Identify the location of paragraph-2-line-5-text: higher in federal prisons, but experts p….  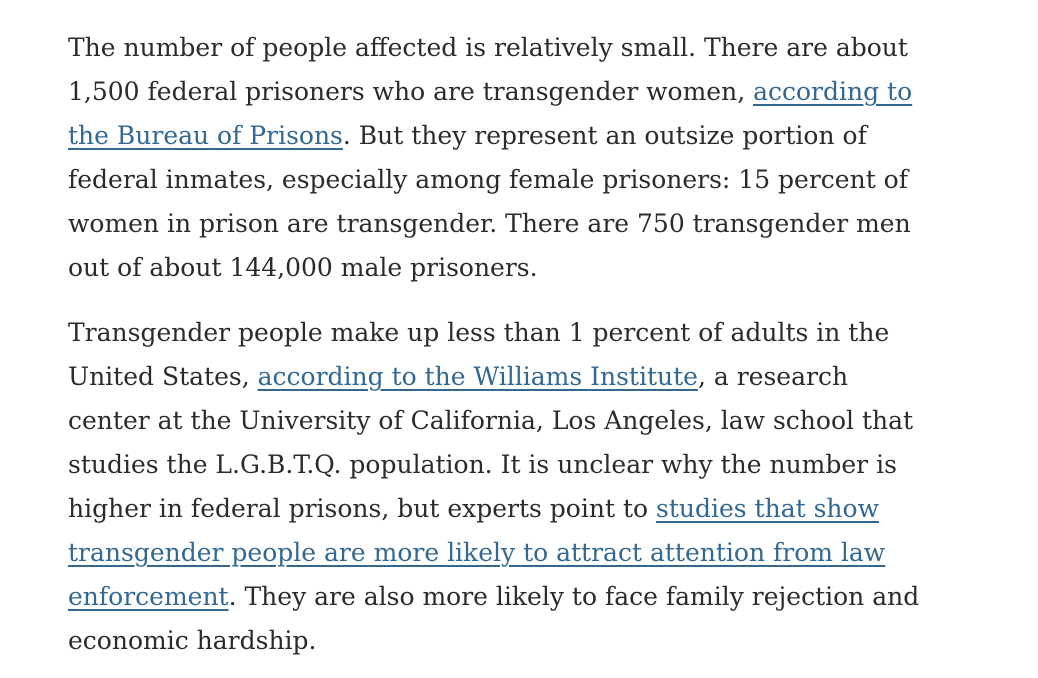
(362, 508).